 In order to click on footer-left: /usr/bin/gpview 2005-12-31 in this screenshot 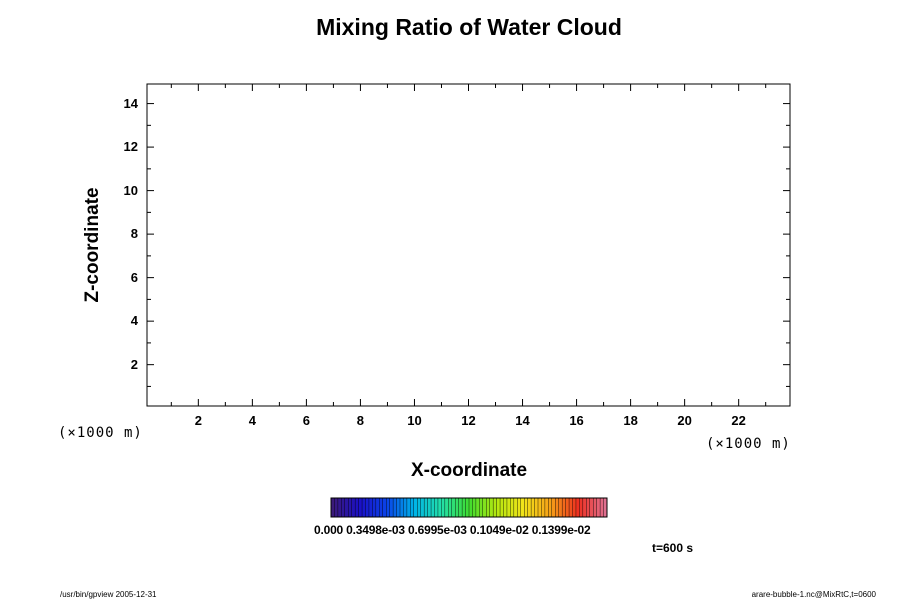, I will do `click(108, 594)`.